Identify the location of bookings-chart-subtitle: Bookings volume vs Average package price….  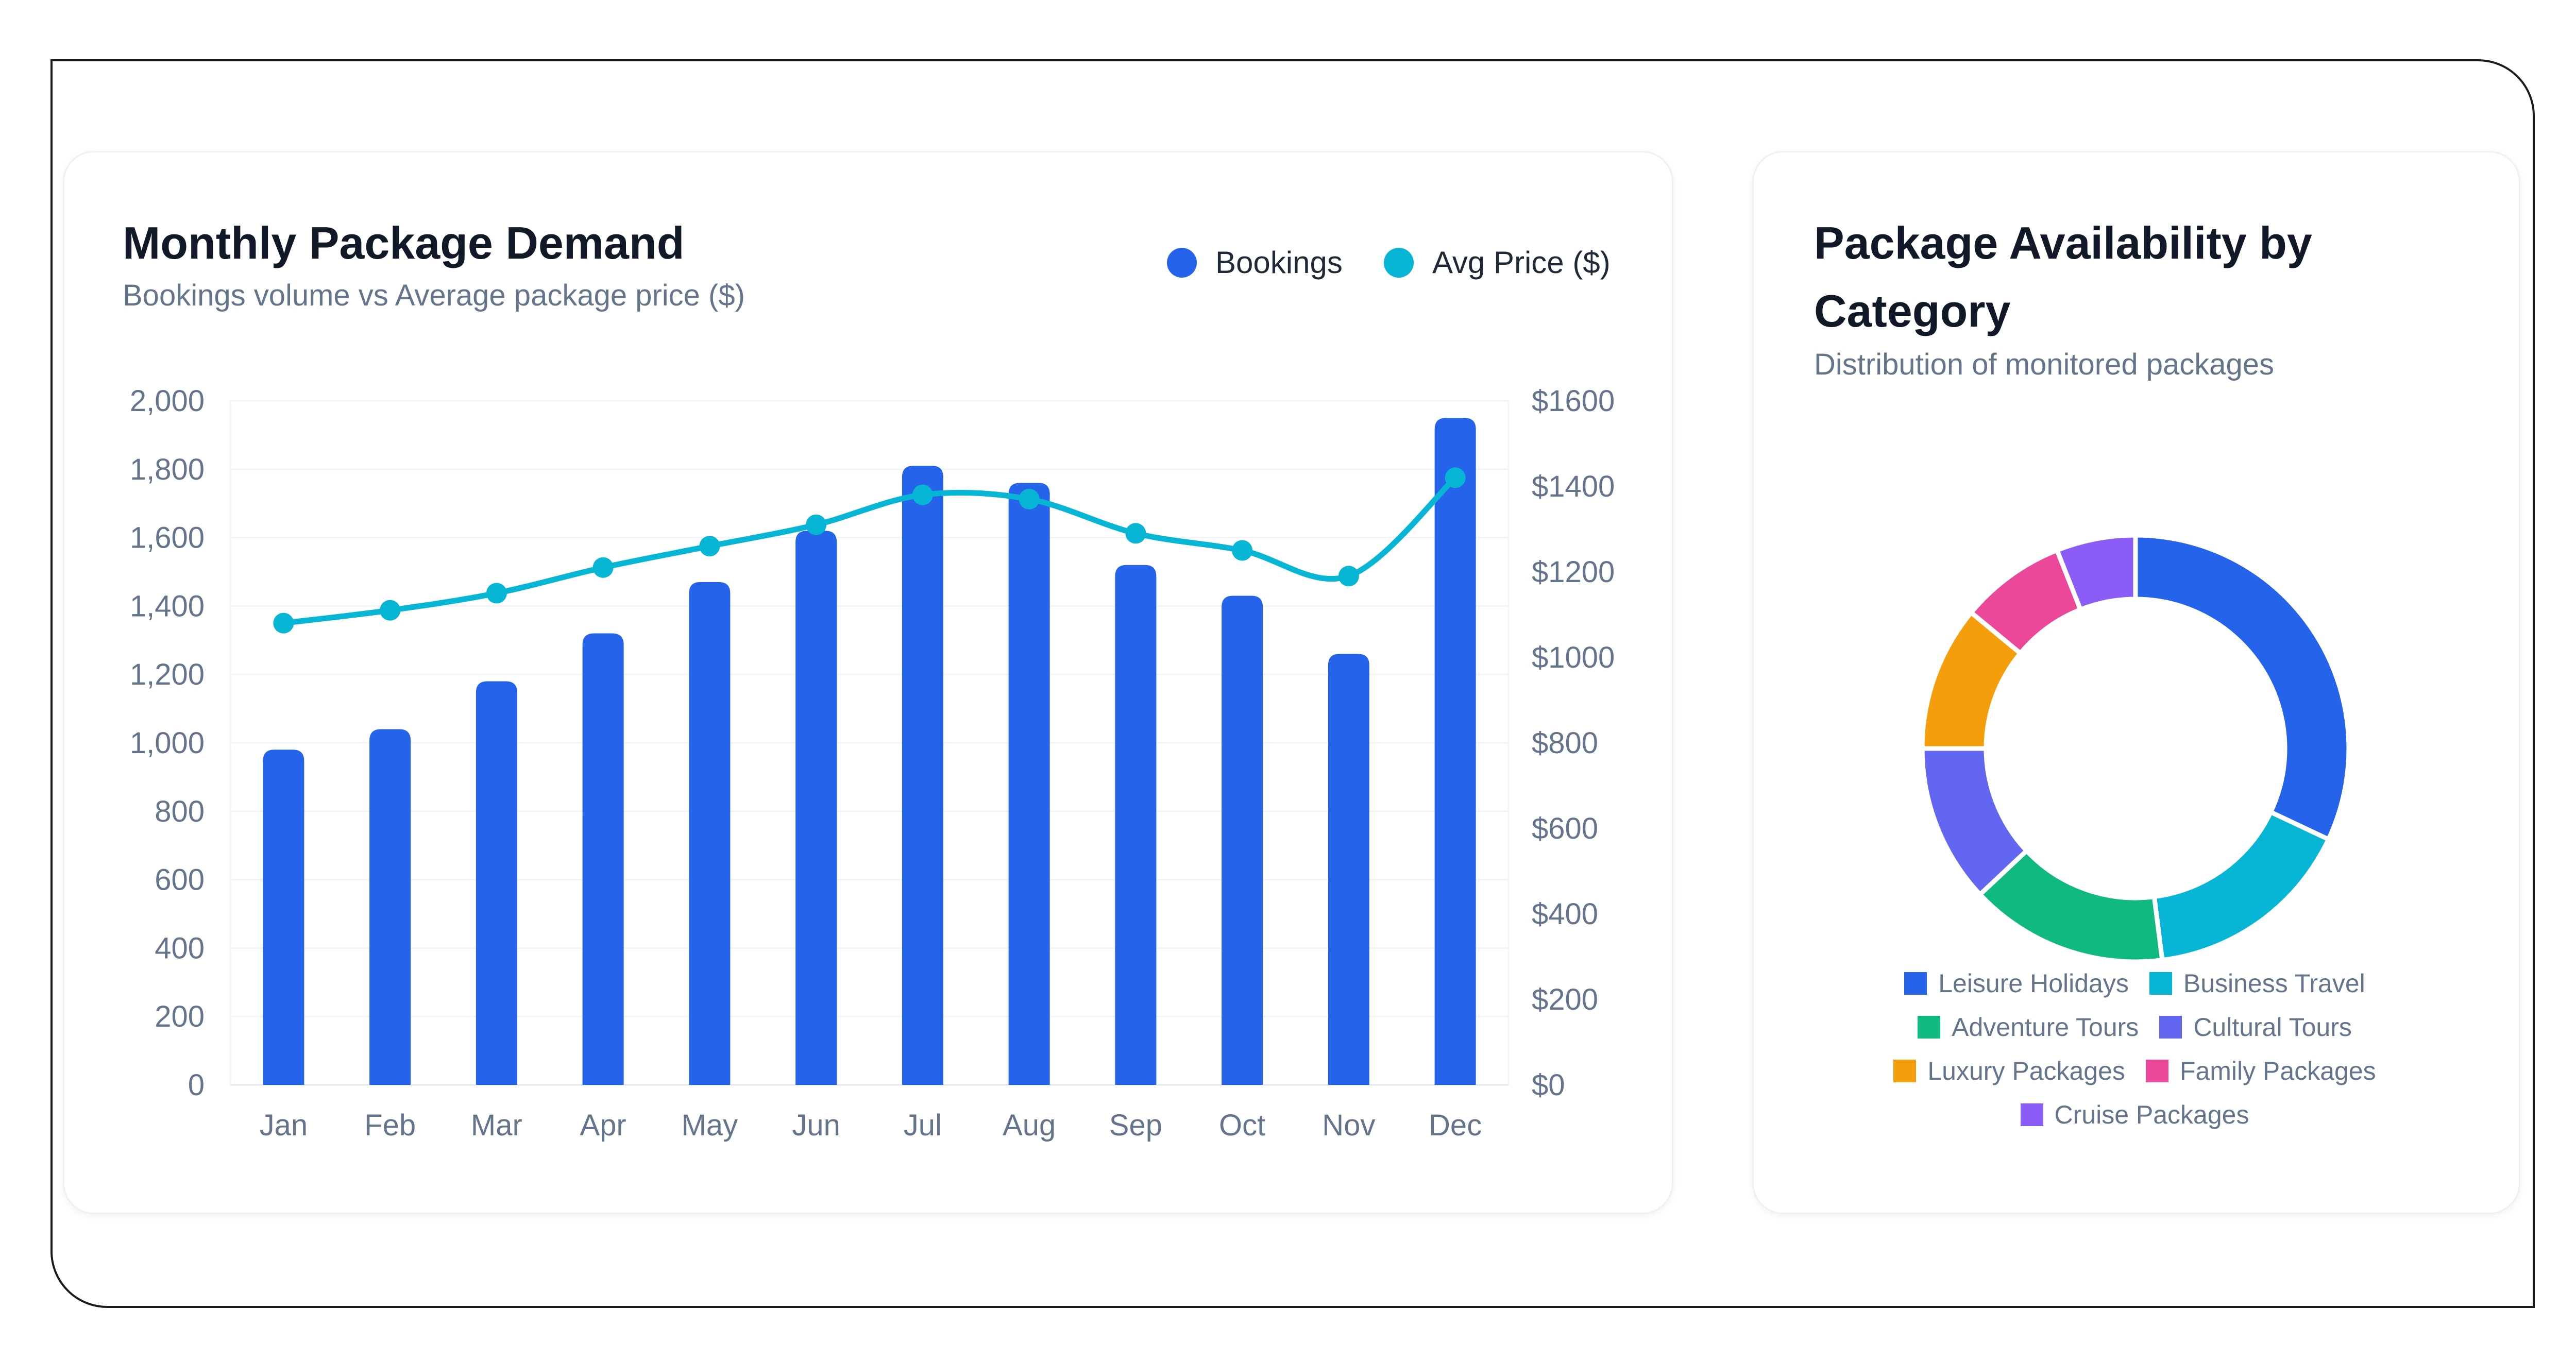
(434, 295).